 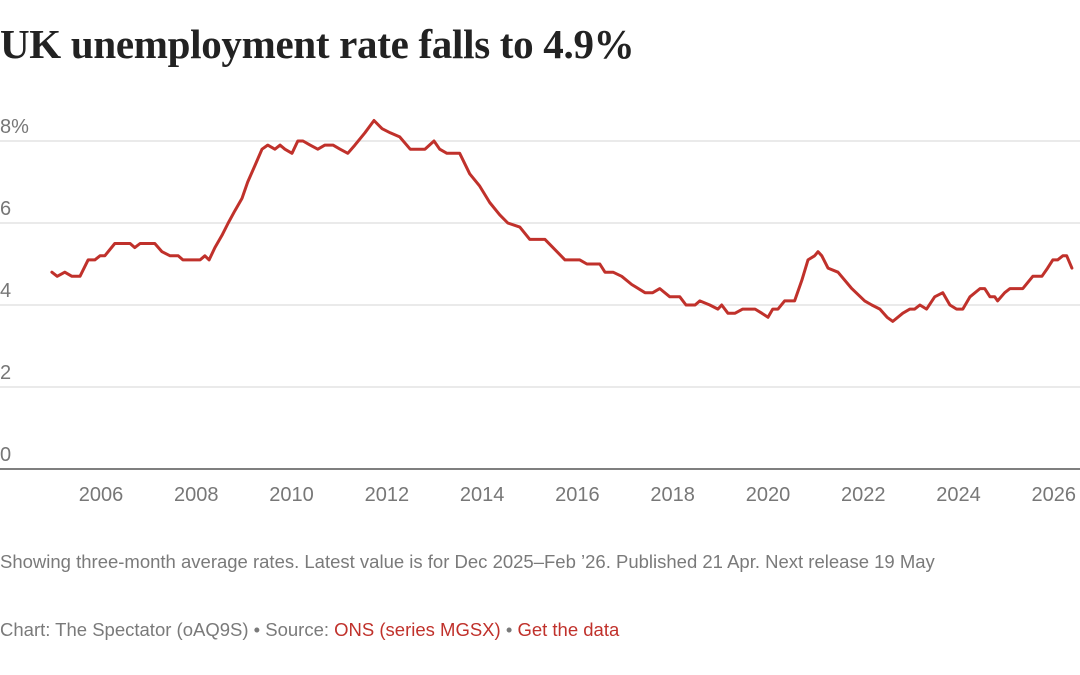 What do you see at coordinates (768, 495) in the screenshot?
I see `x-tick-label: 2020` at bounding box center [768, 495].